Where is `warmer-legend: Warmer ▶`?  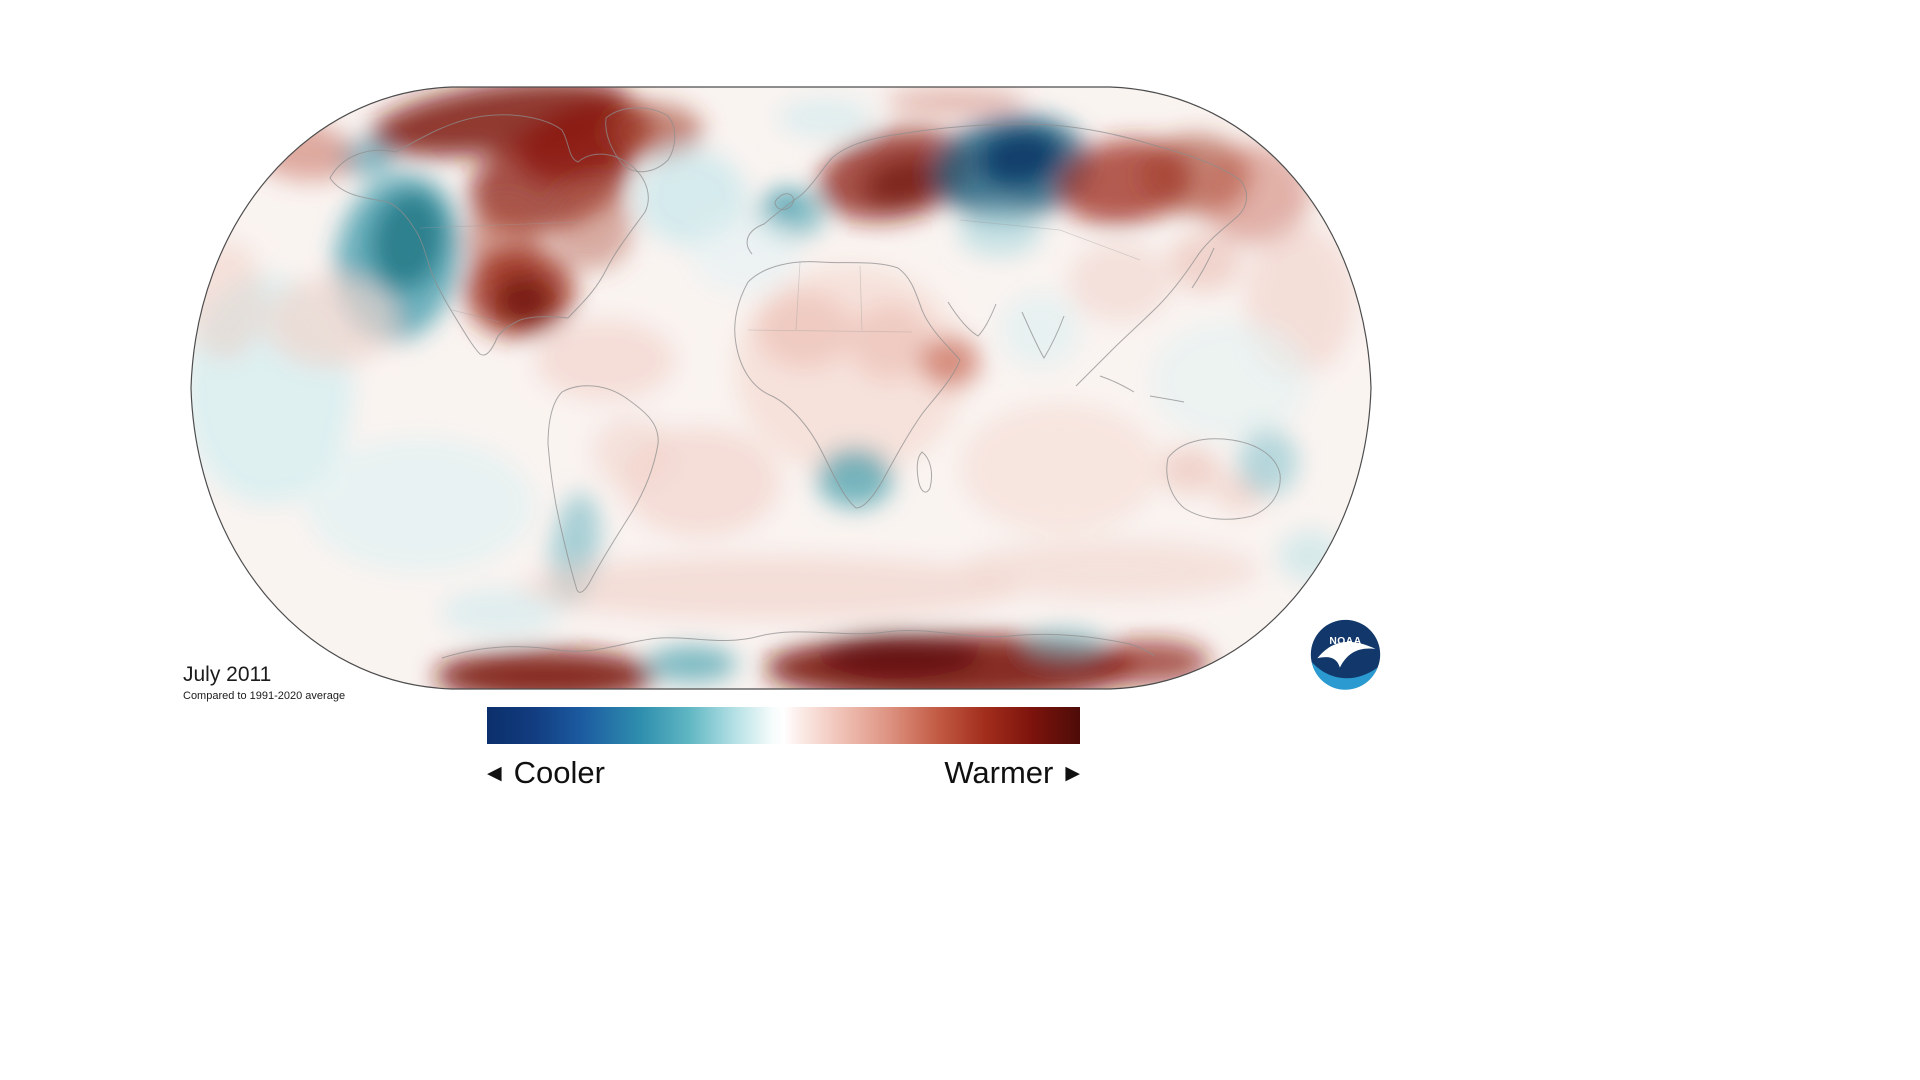
warmer-legend: Warmer ▶ is located at coordinates (1012, 773).